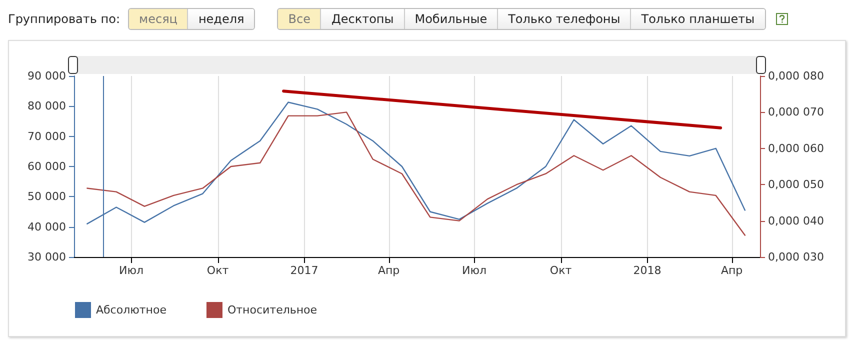  What do you see at coordinates (796, 112) in the screenshot?
I see `y2-tick-label: 0,000 070` at bounding box center [796, 112].